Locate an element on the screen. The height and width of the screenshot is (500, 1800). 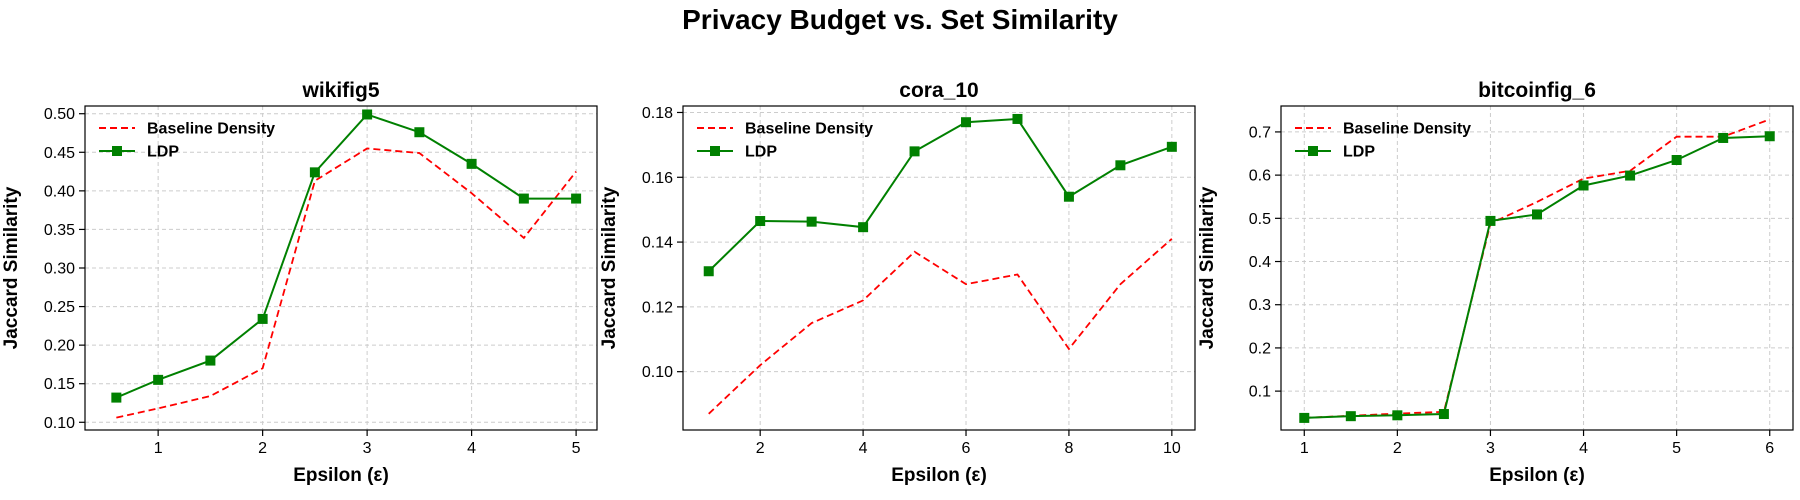
x-tick-label: 8 is located at coordinates (1068, 448).